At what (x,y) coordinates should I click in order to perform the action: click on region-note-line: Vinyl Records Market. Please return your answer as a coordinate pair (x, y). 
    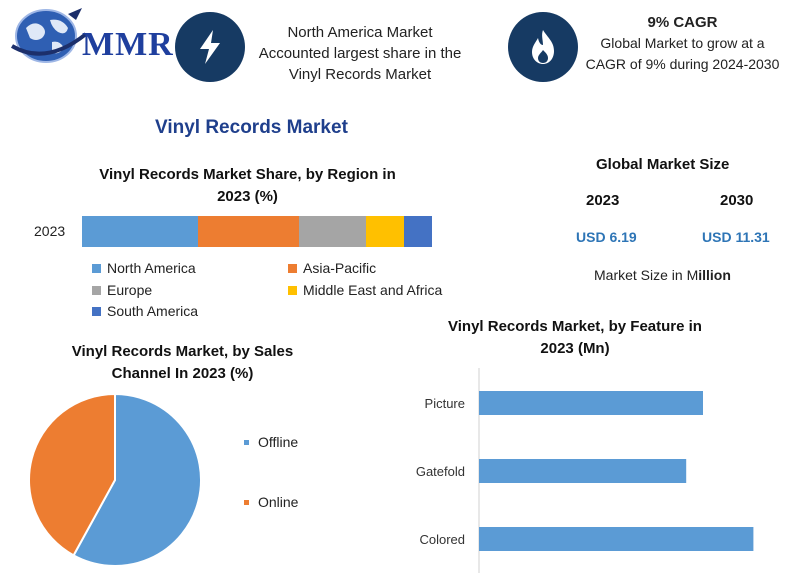
    Looking at the image, I should click on (360, 74).